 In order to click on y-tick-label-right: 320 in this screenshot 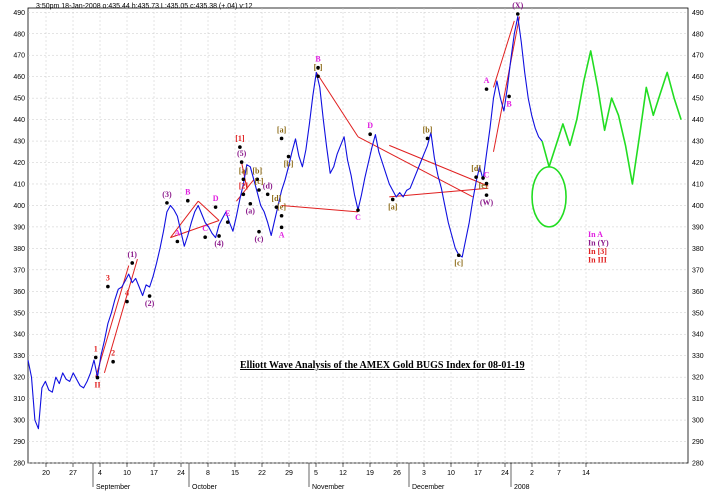, I will do `click(698, 378)`.